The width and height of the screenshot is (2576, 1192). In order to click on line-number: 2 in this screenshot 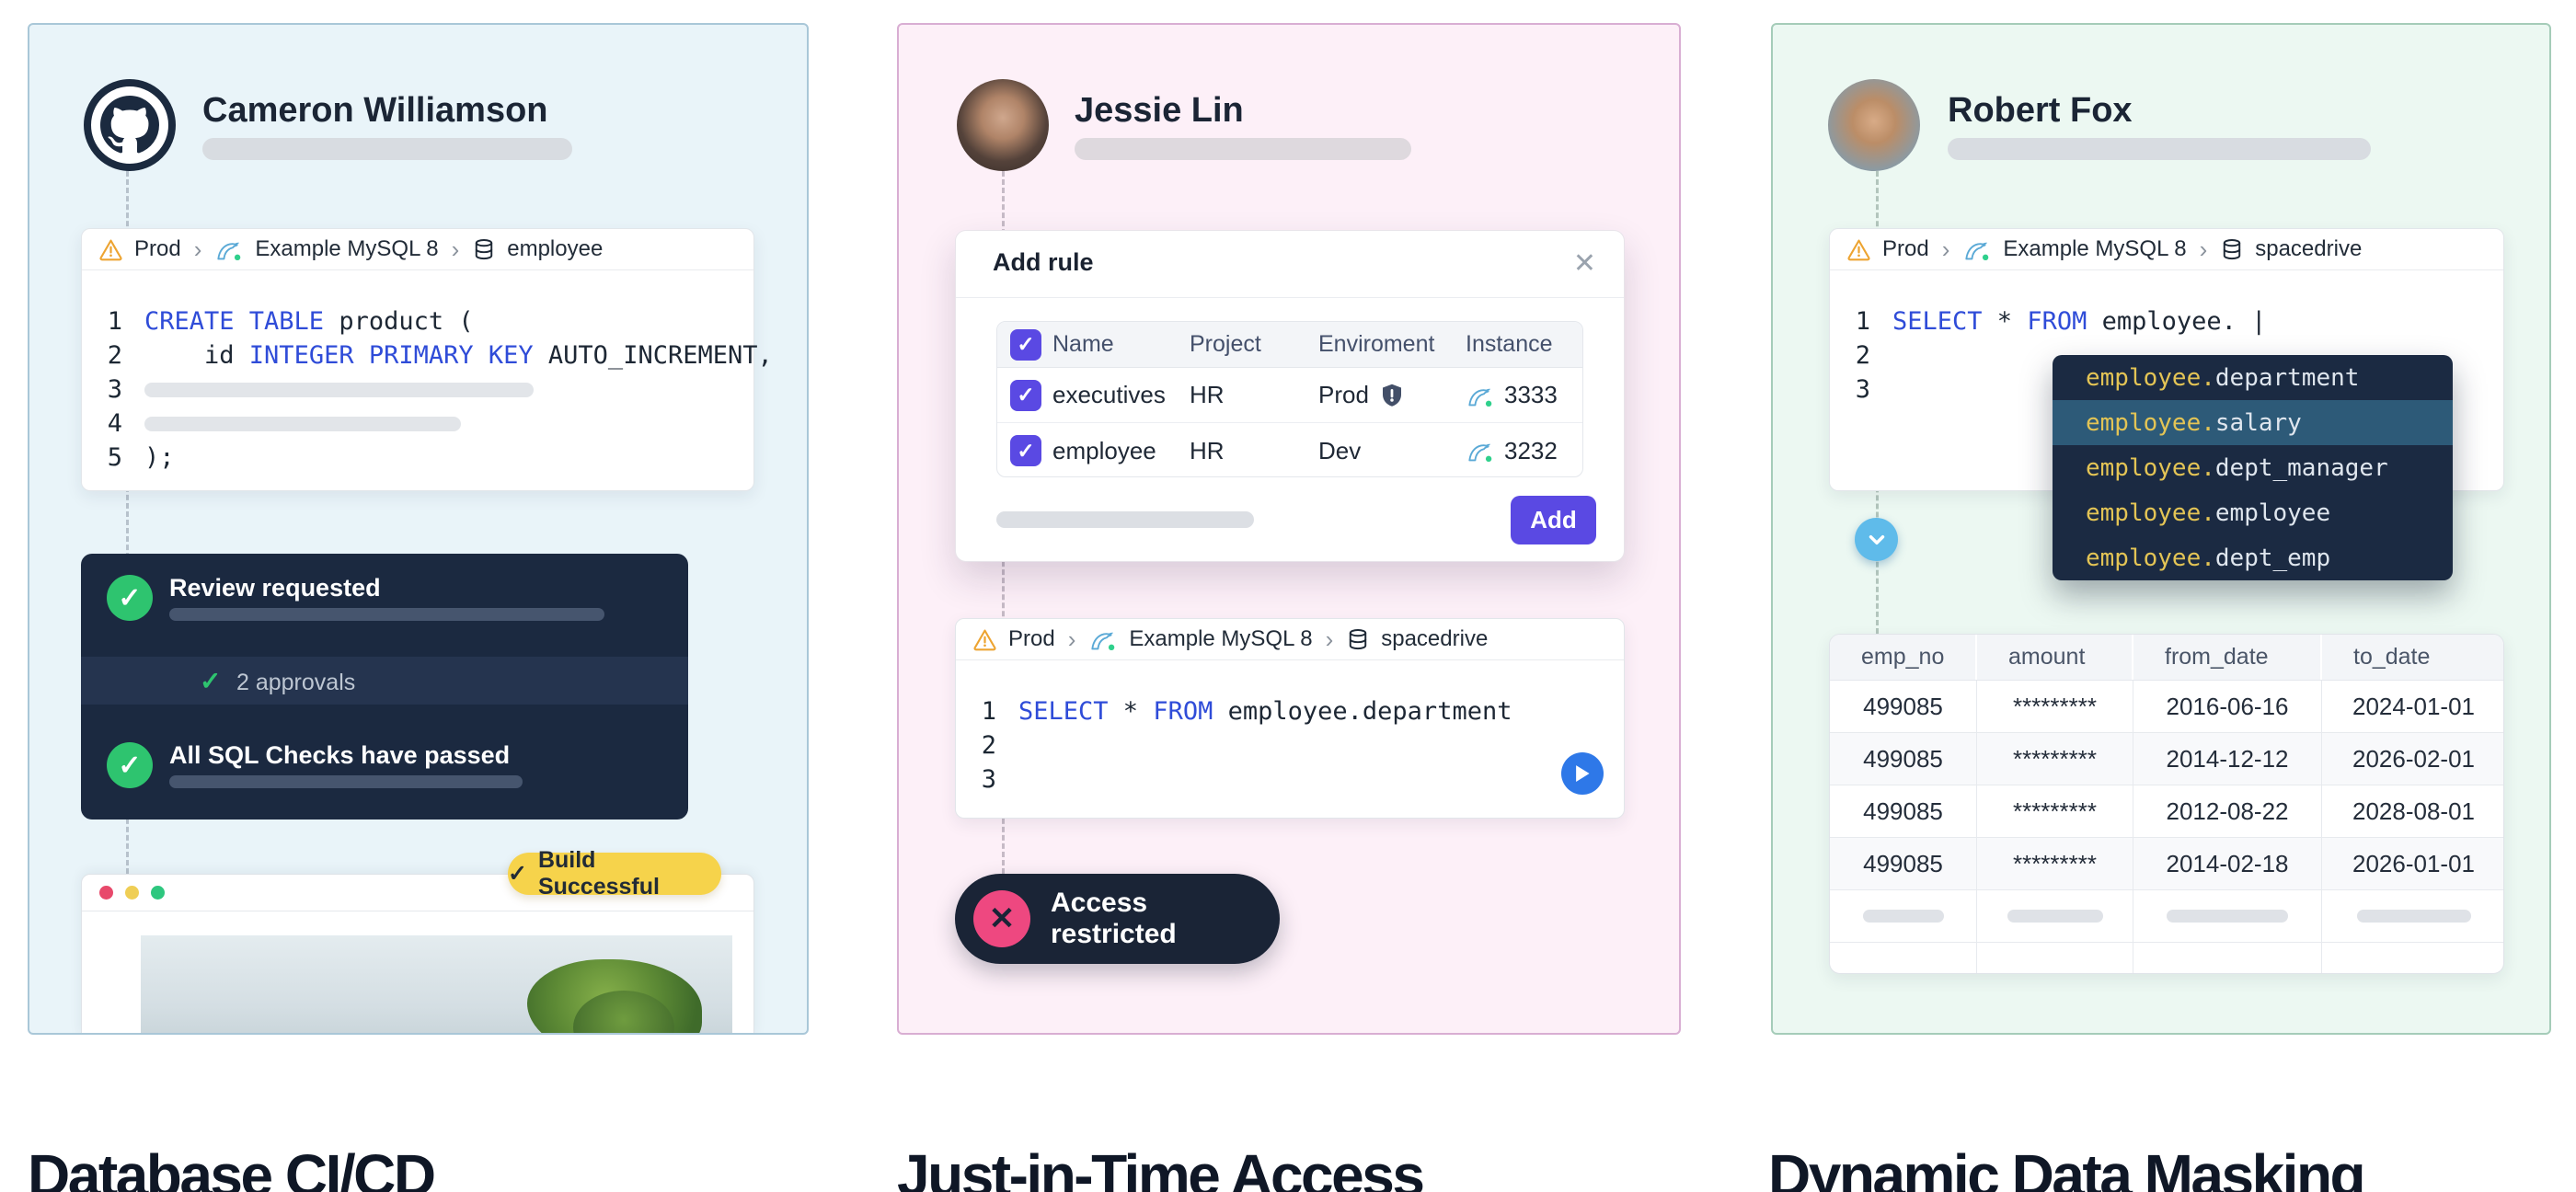, I will do `click(1862, 355)`.